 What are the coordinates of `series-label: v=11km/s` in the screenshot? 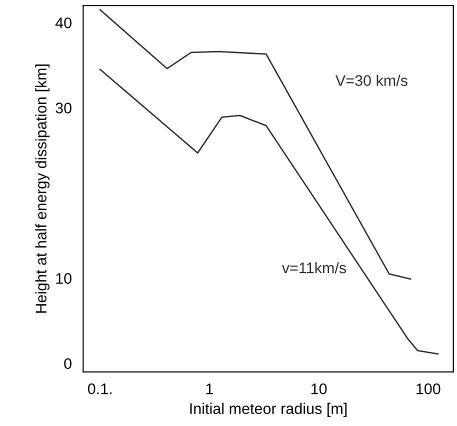 It's located at (314, 268).